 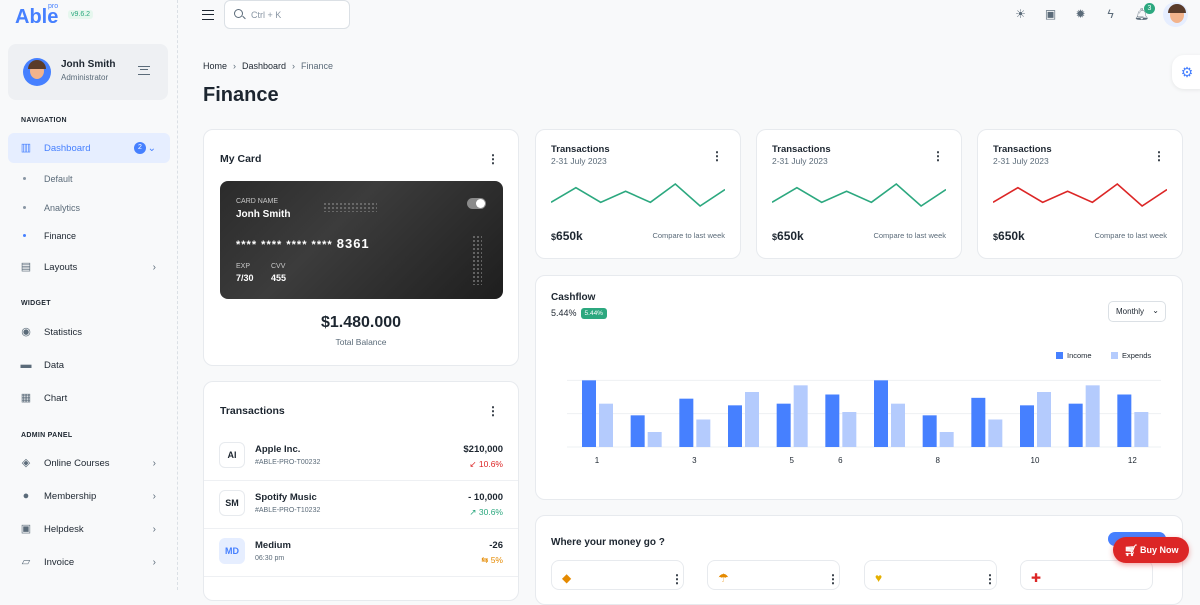 I want to click on mini-card-date: 2-31 July 2023, so click(x=800, y=161).